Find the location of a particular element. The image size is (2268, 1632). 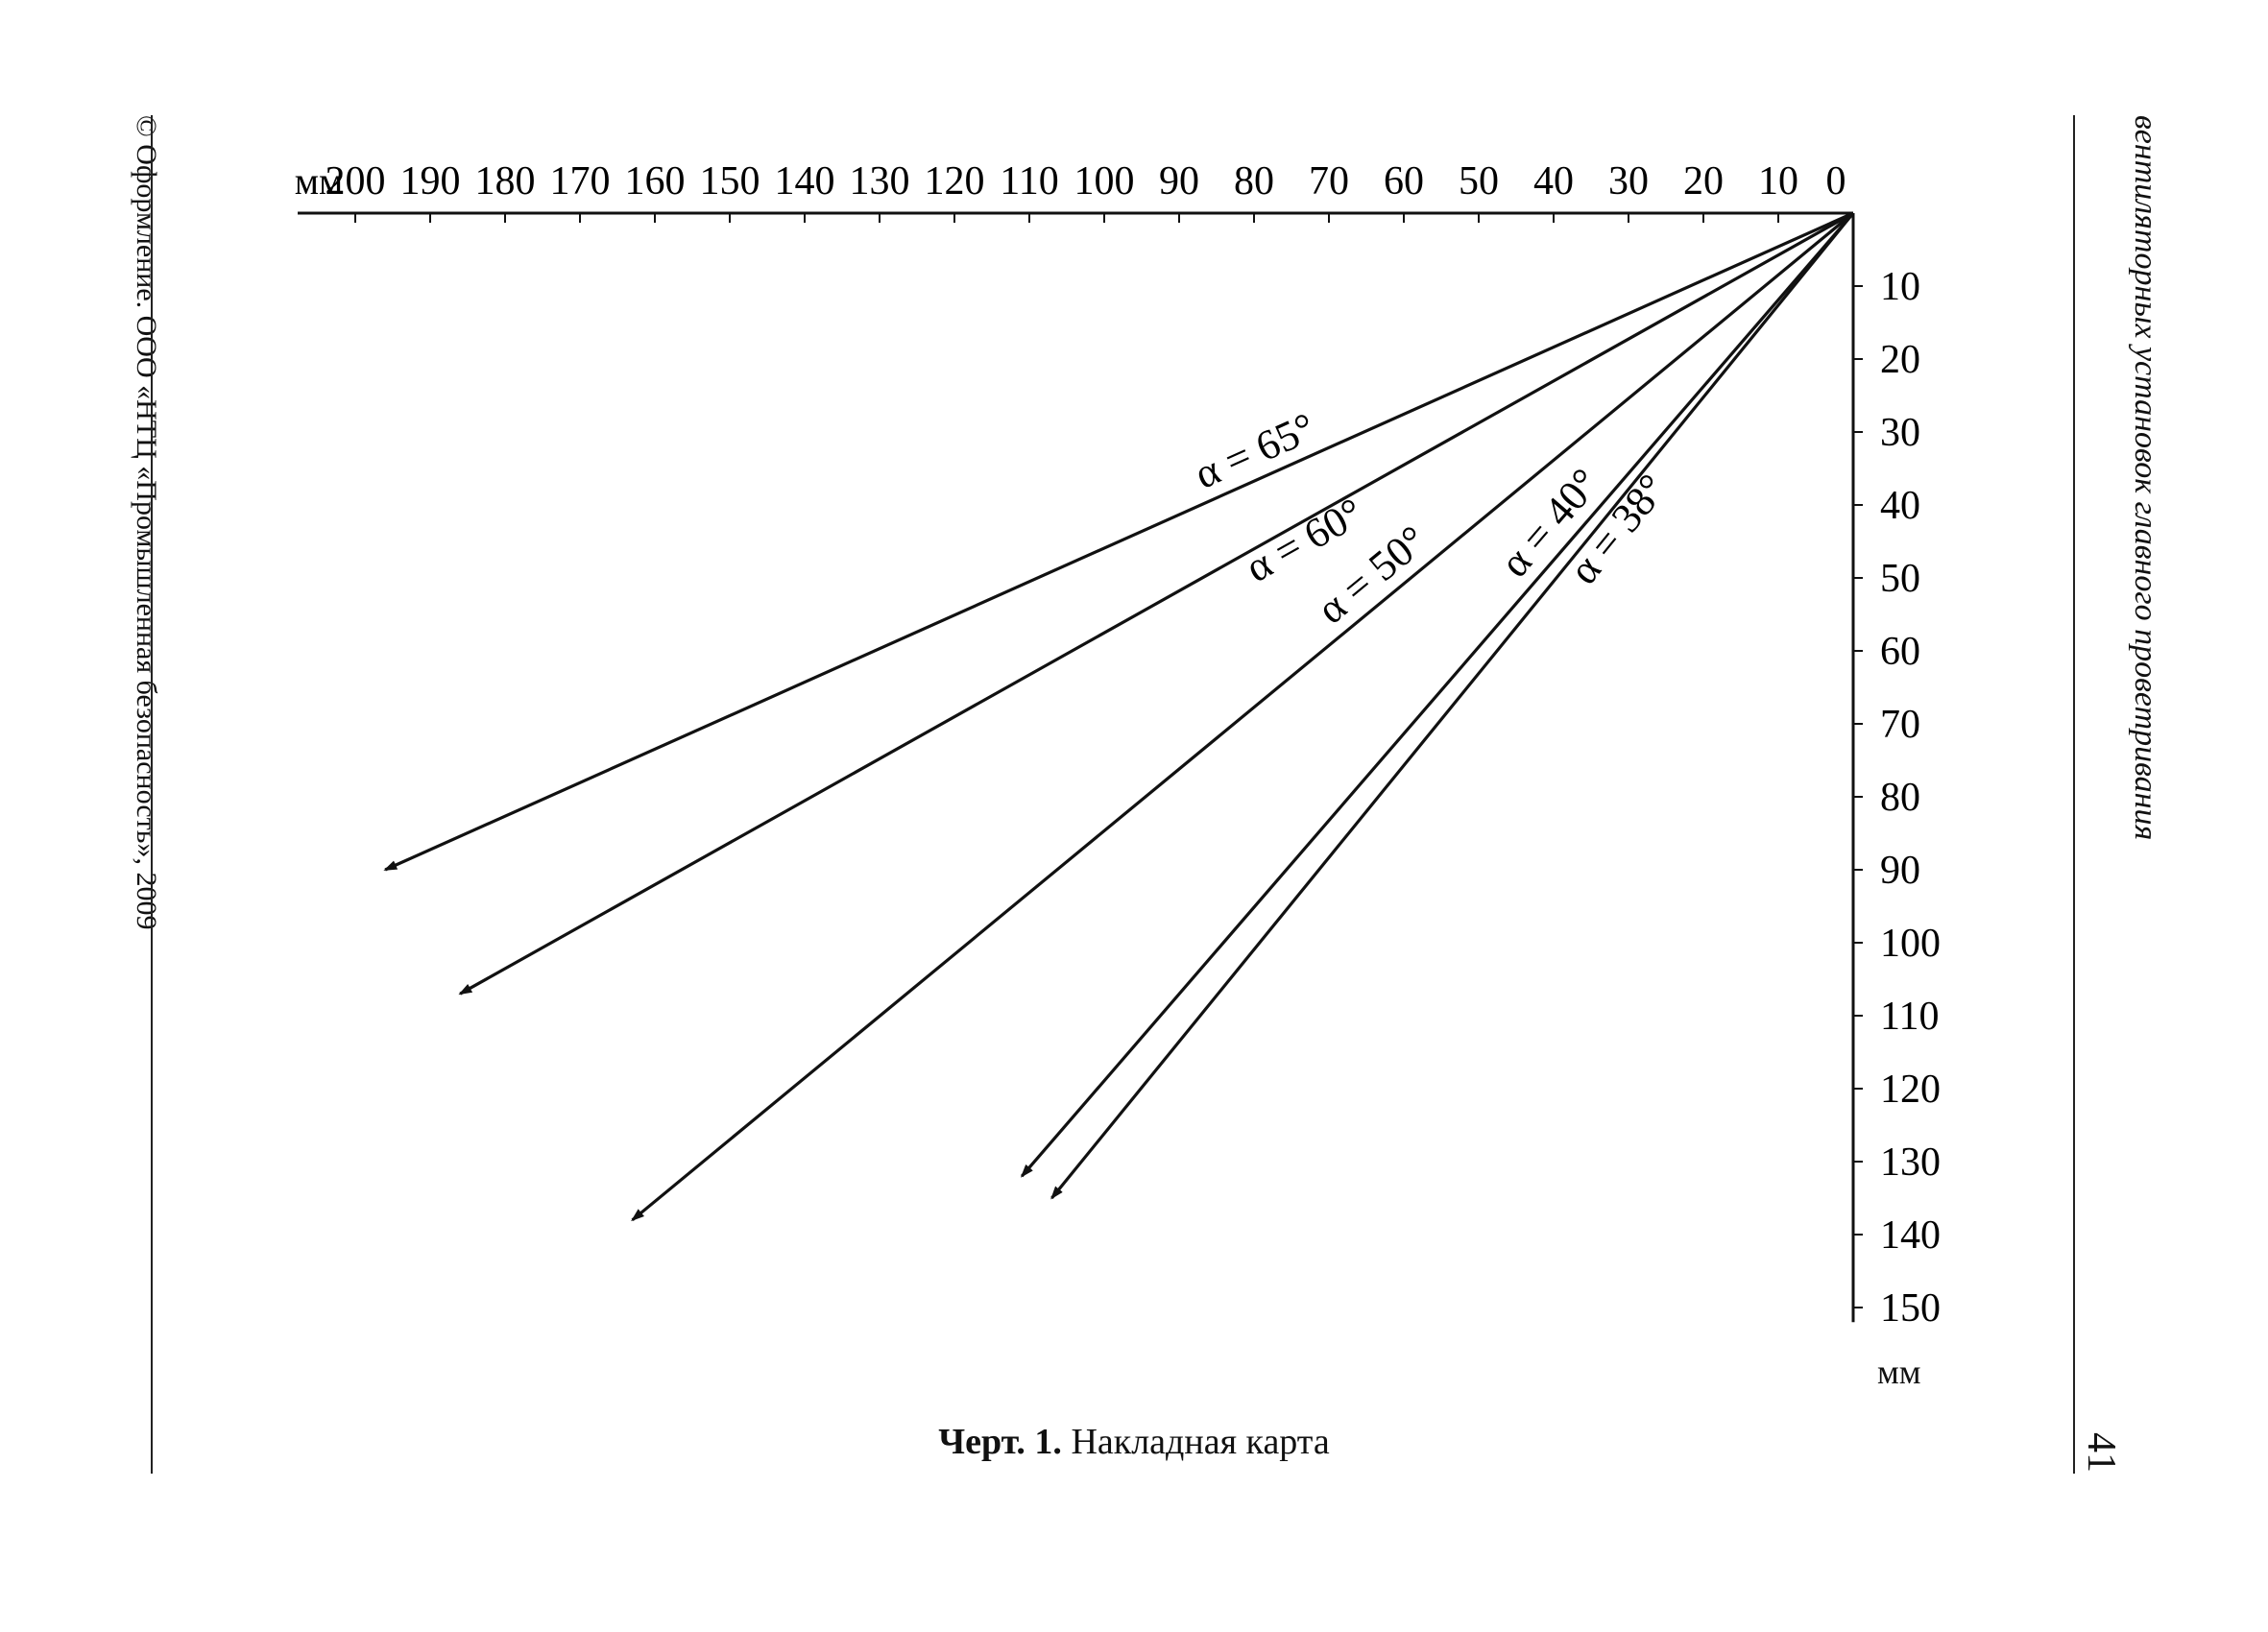

y-tick-label: 30 is located at coordinates (1900, 433).